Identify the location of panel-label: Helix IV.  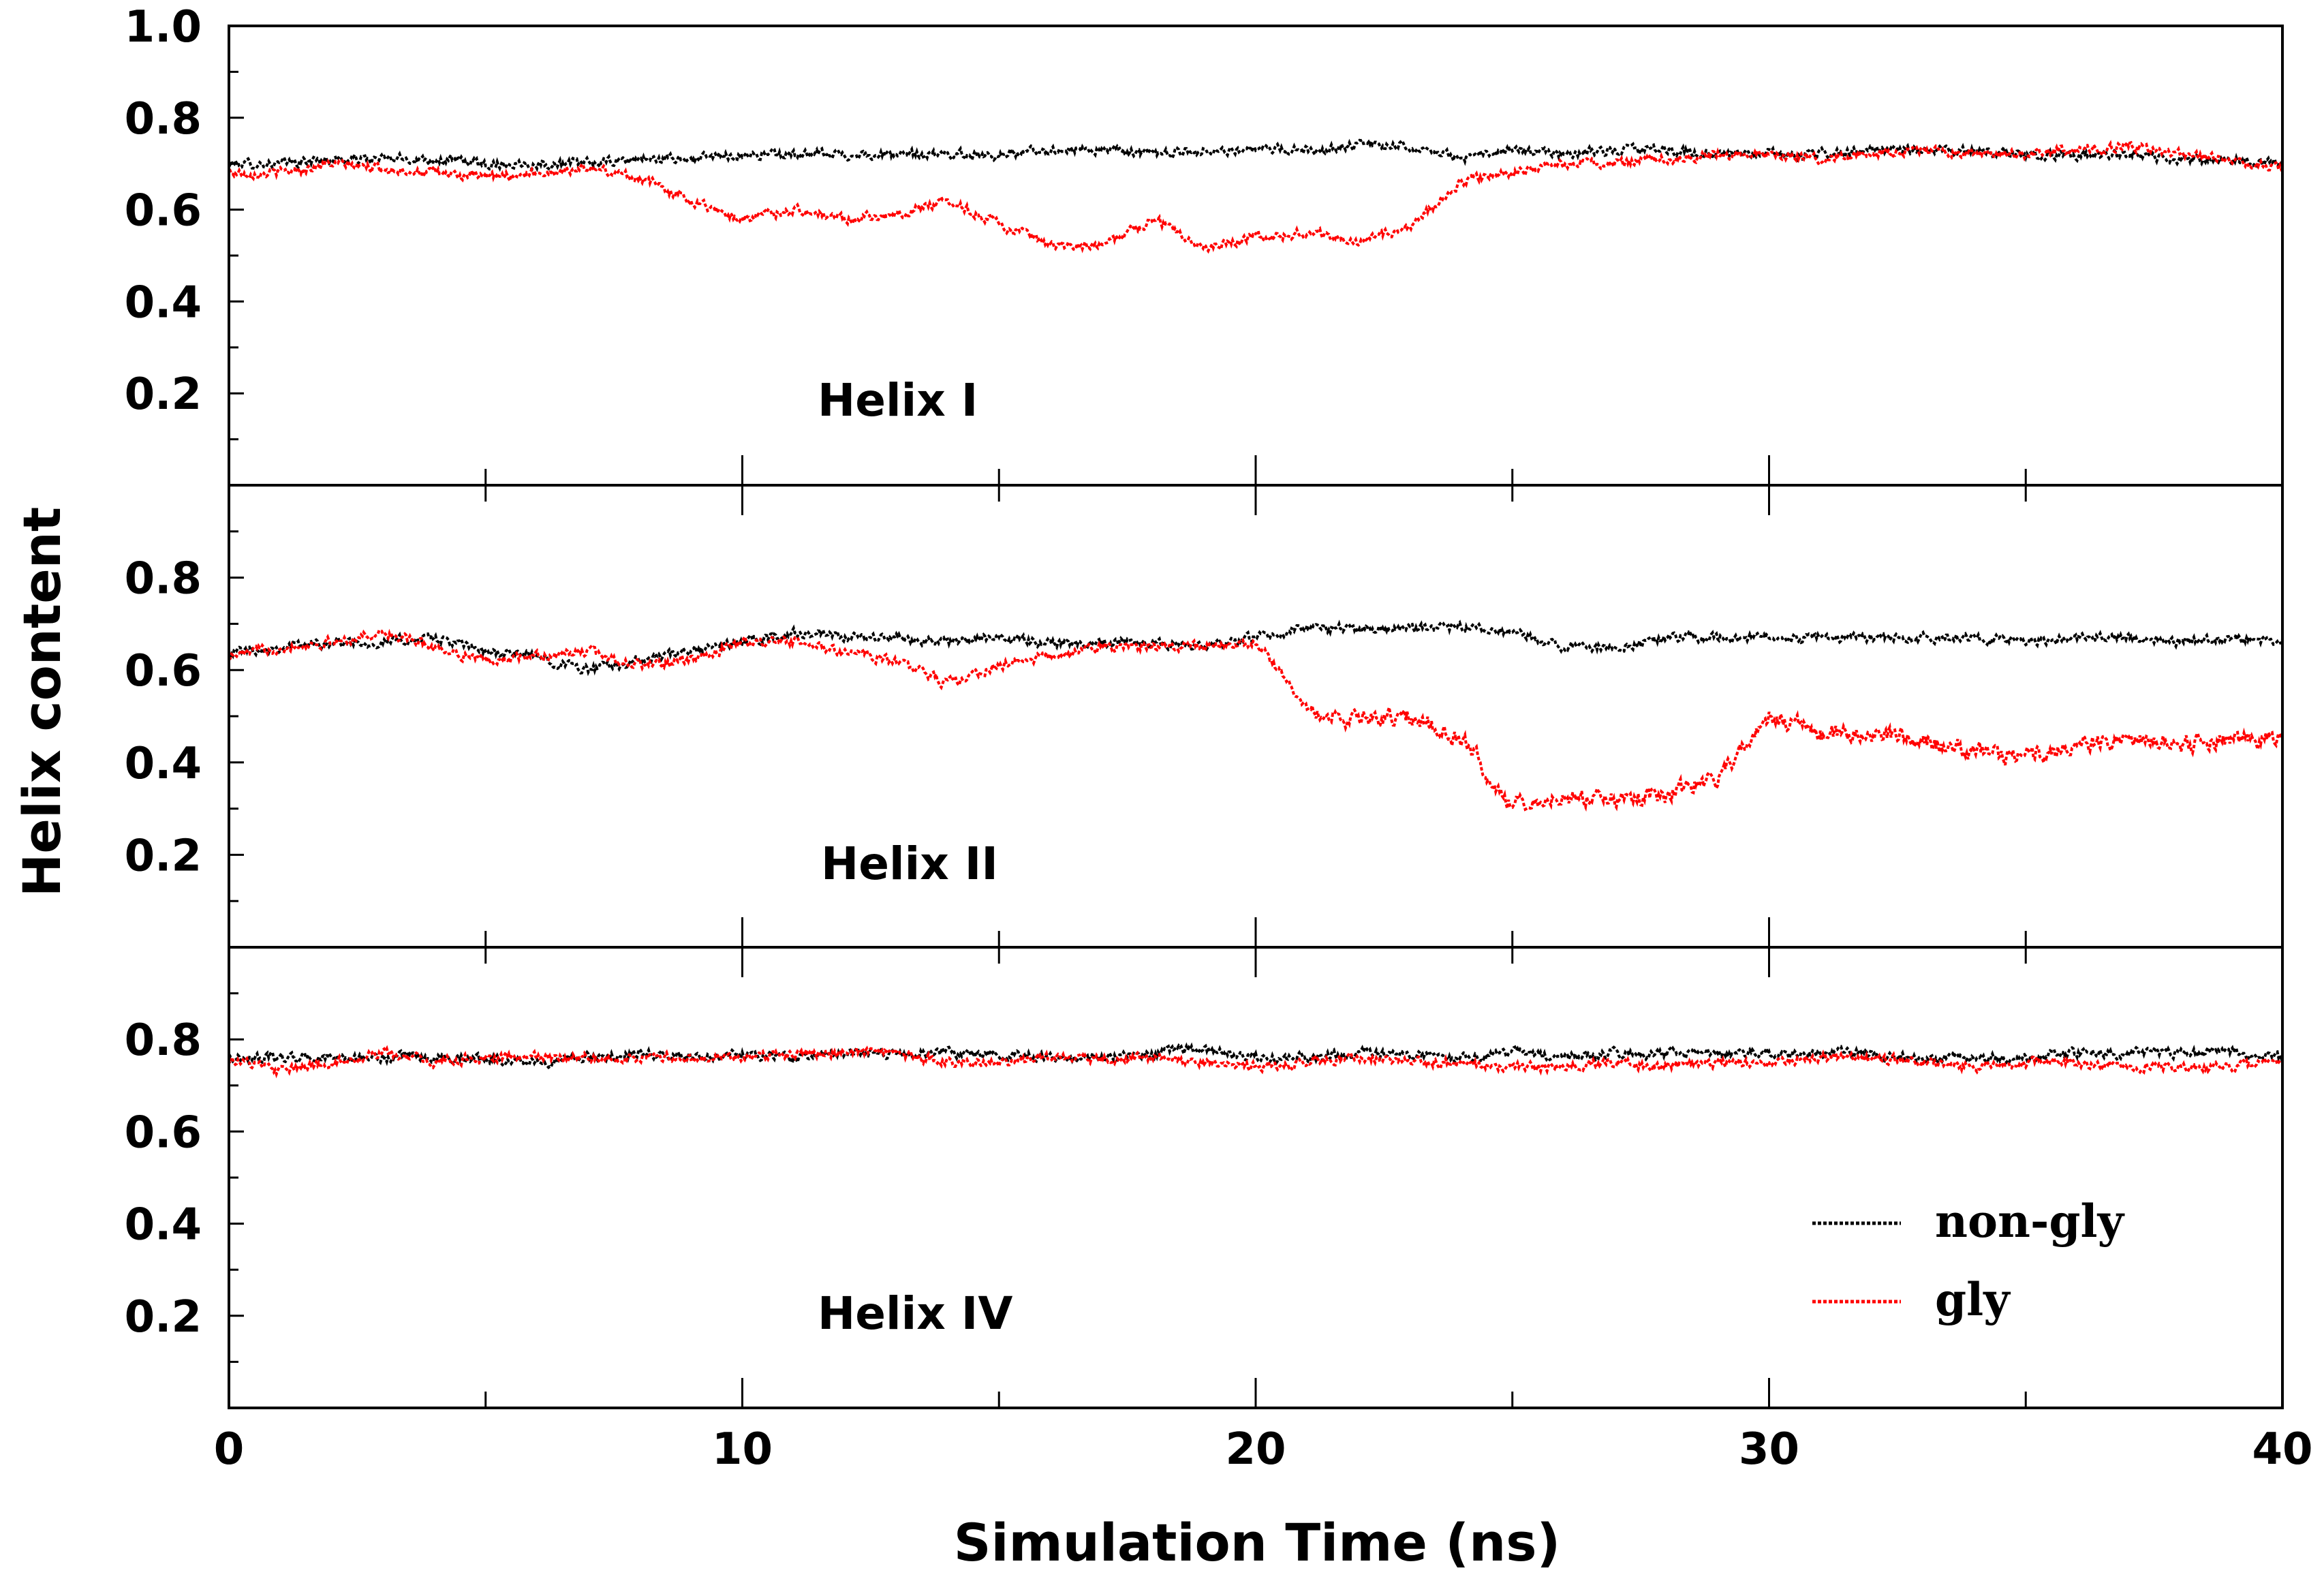
(915, 1313).